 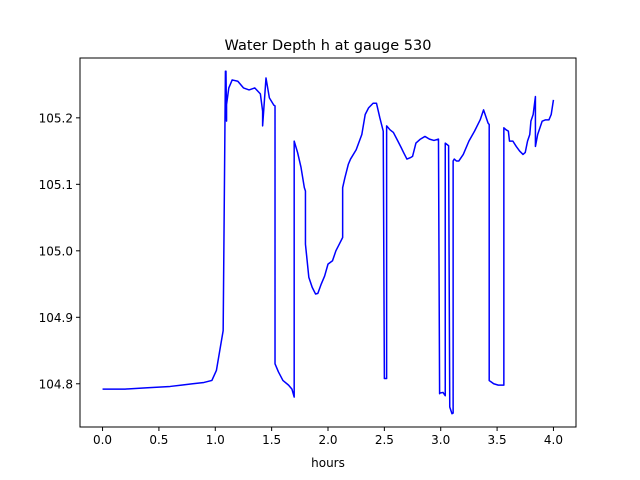 What do you see at coordinates (56, 251) in the screenshot?
I see `y-tick-label: 105.0` at bounding box center [56, 251].